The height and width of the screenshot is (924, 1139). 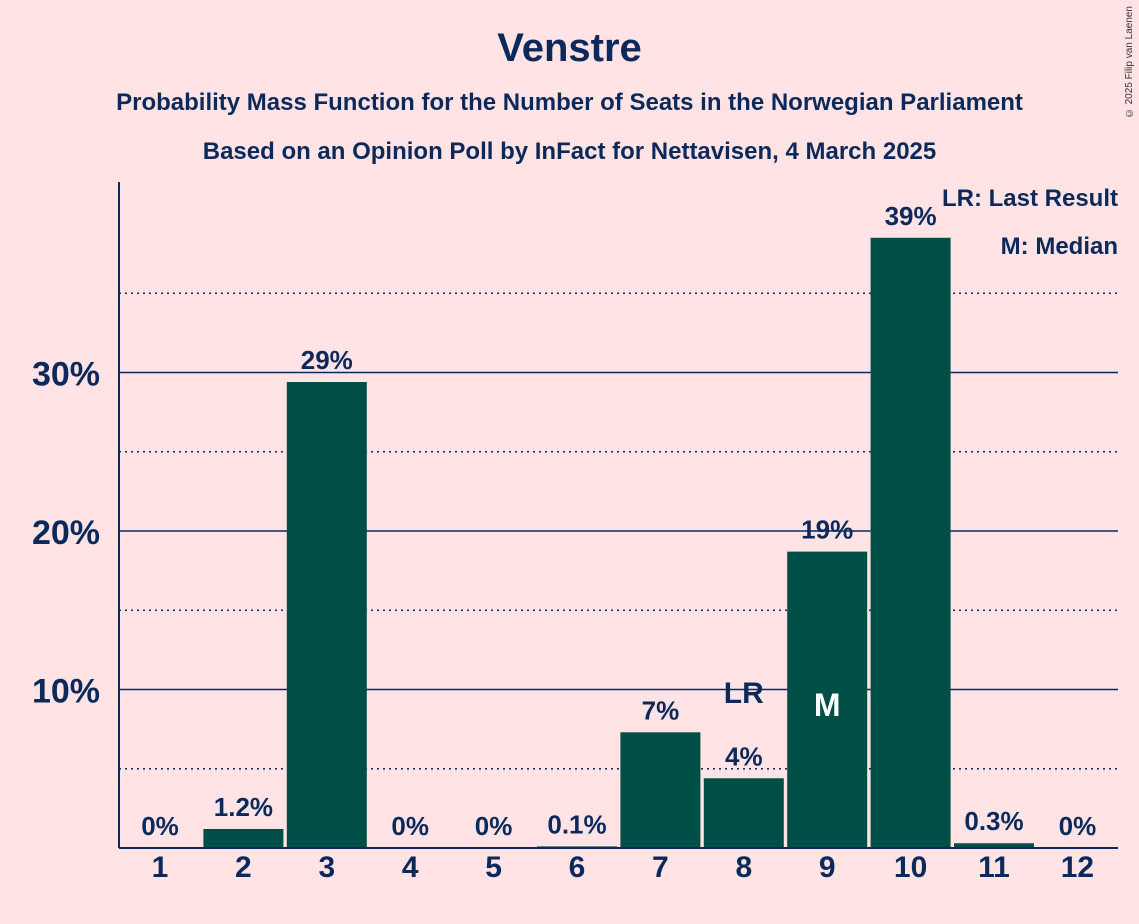 What do you see at coordinates (243, 867) in the screenshot?
I see `x-tick-label-2: 2` at bounding box center [243, 867].